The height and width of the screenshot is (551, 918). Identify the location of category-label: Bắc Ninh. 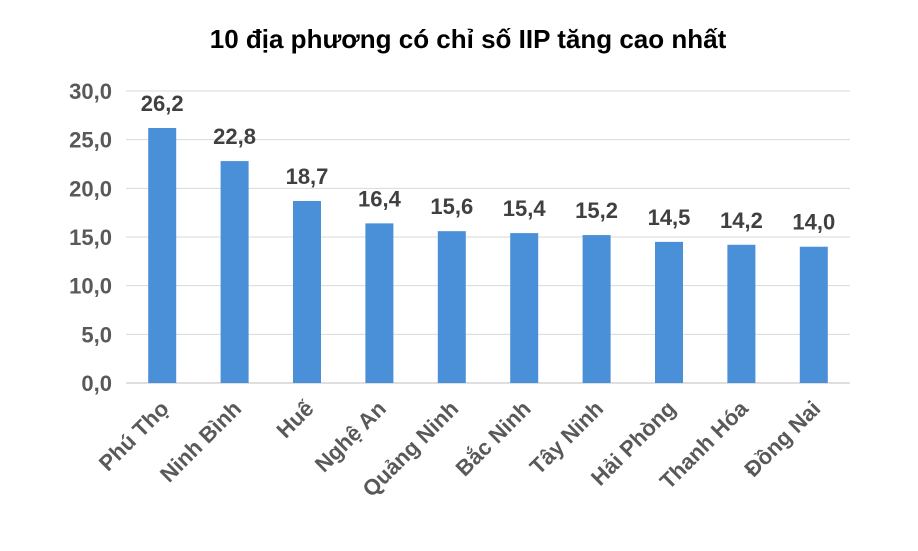
(493, 438).